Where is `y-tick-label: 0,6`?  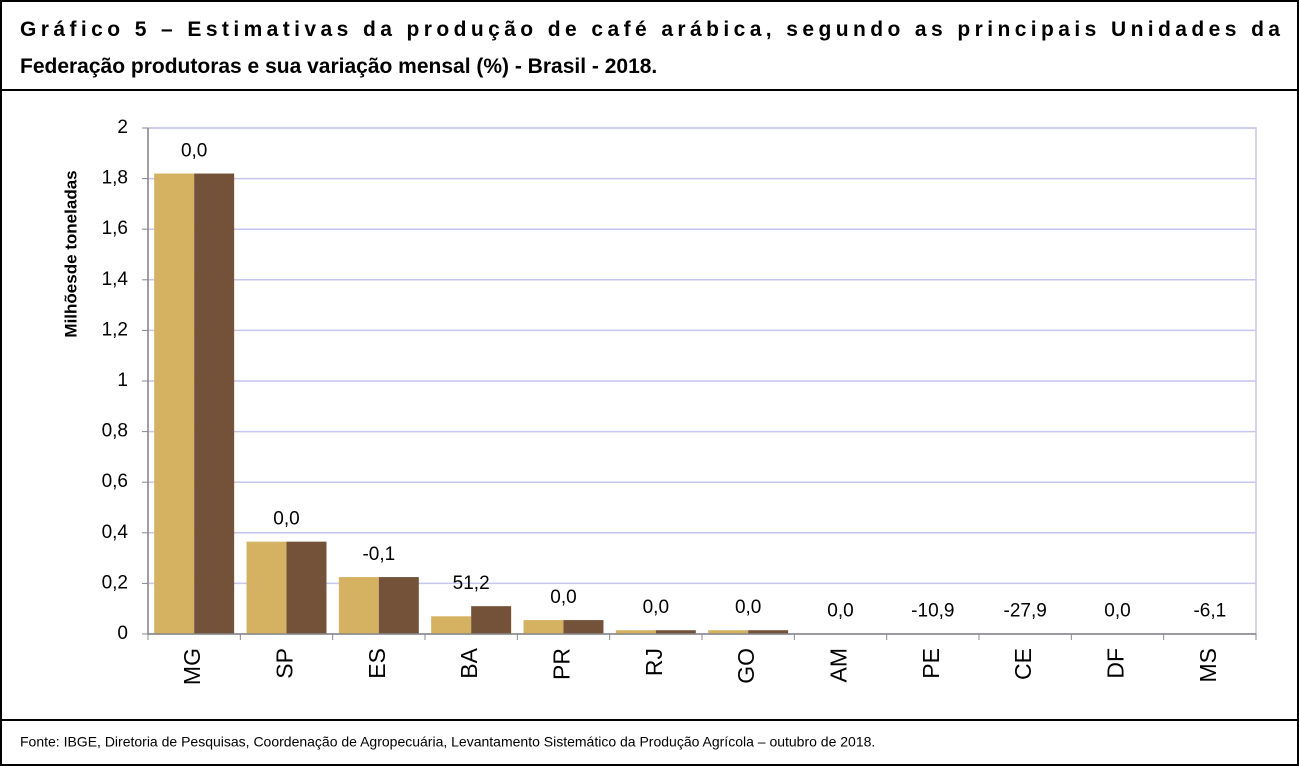 y-tick-label: 0,6 is located at coordinates (115, 481).